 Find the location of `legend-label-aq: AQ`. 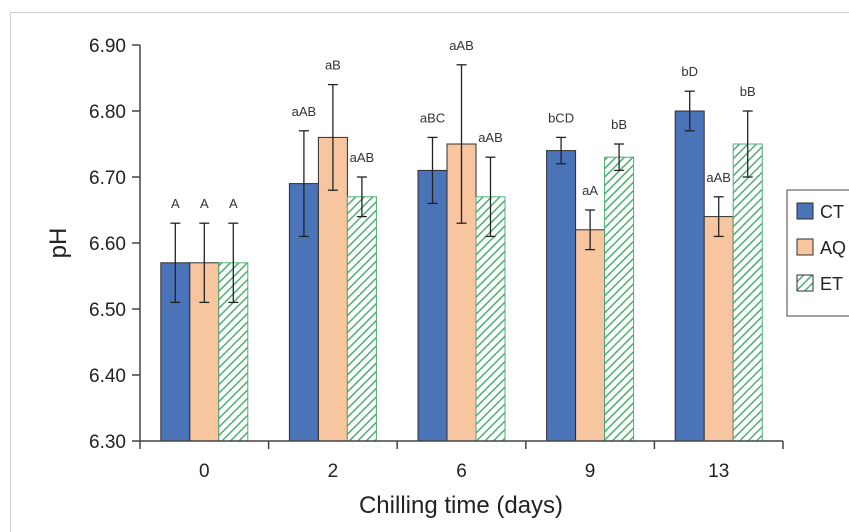

legend-label-aq: AQ is located at coordinates (833, 248).